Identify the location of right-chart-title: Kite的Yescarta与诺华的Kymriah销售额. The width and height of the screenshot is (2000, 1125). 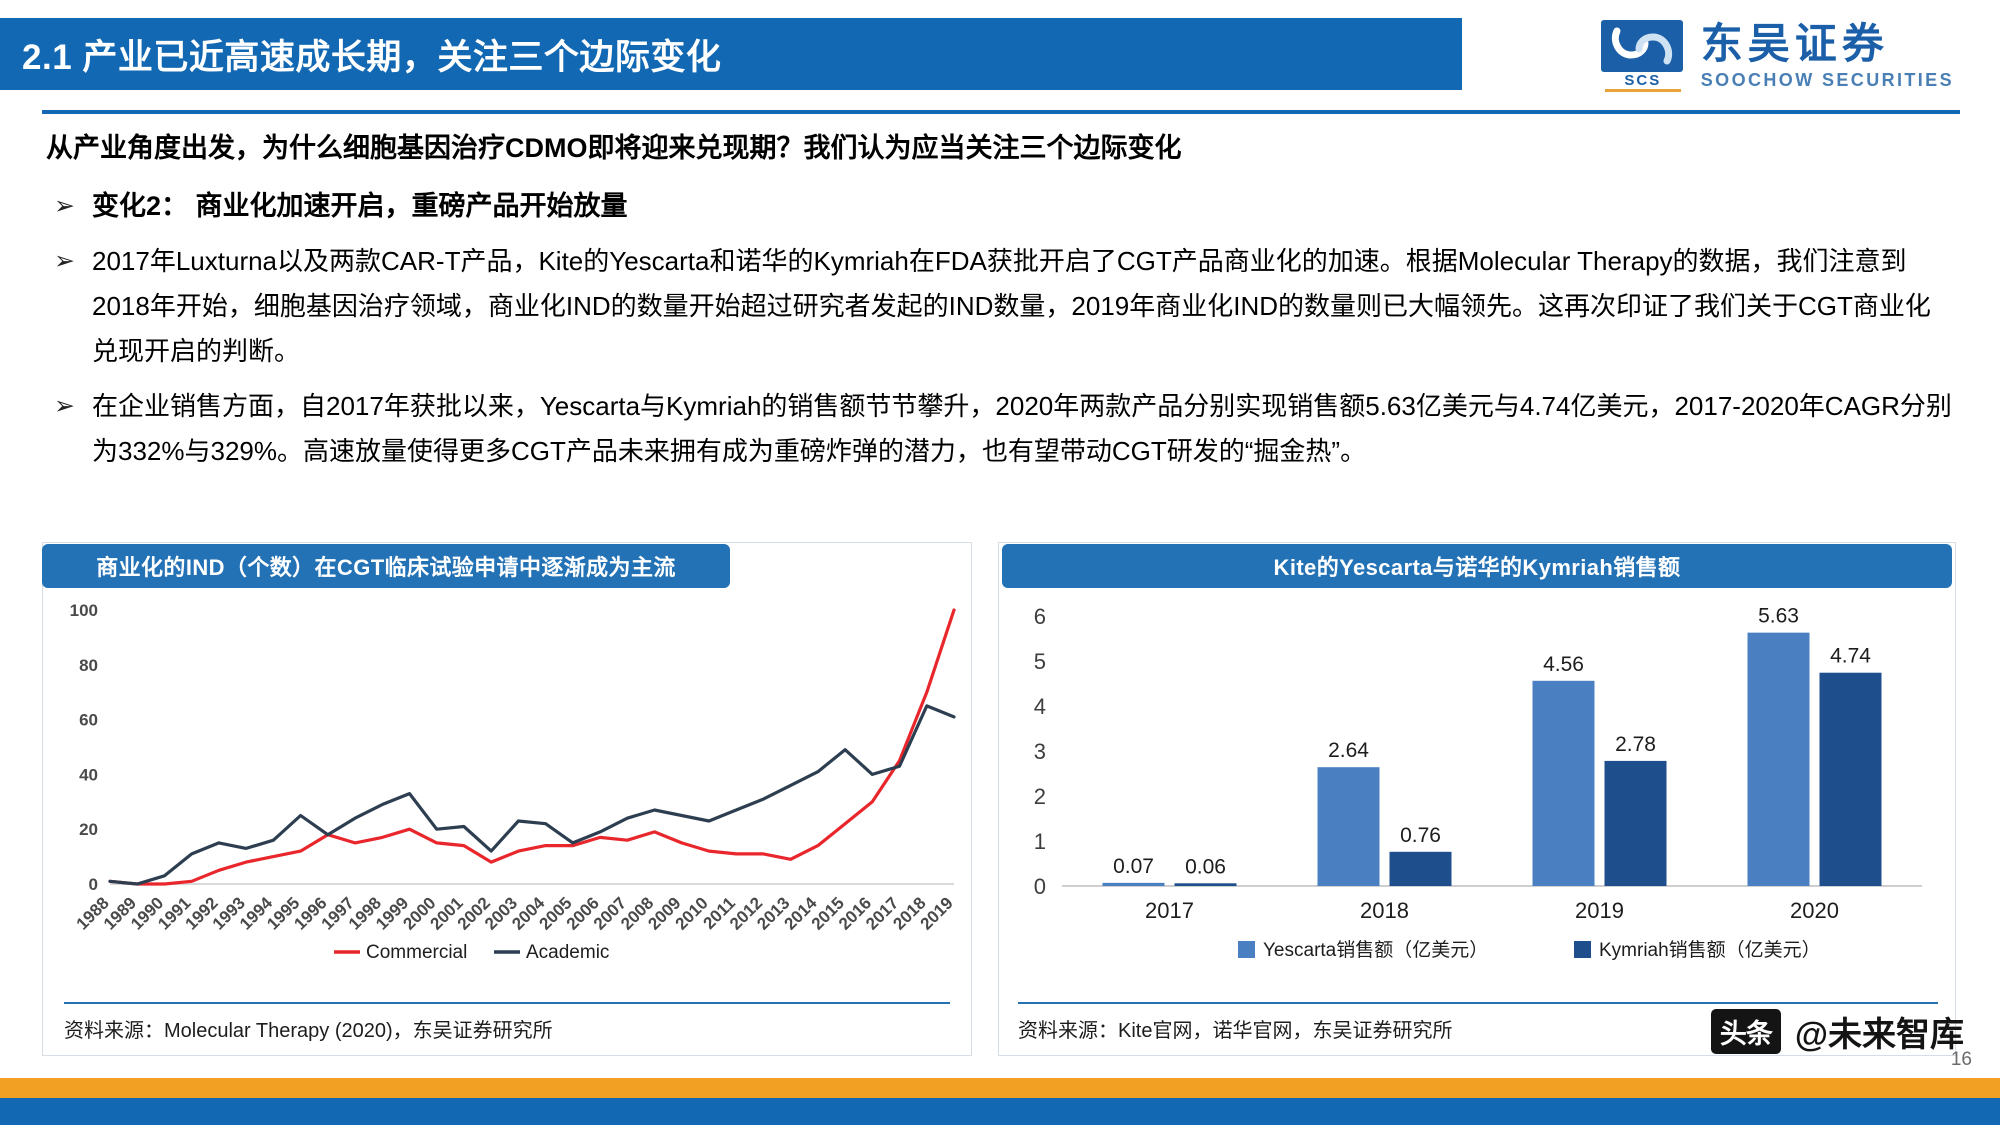
(1477, 566).